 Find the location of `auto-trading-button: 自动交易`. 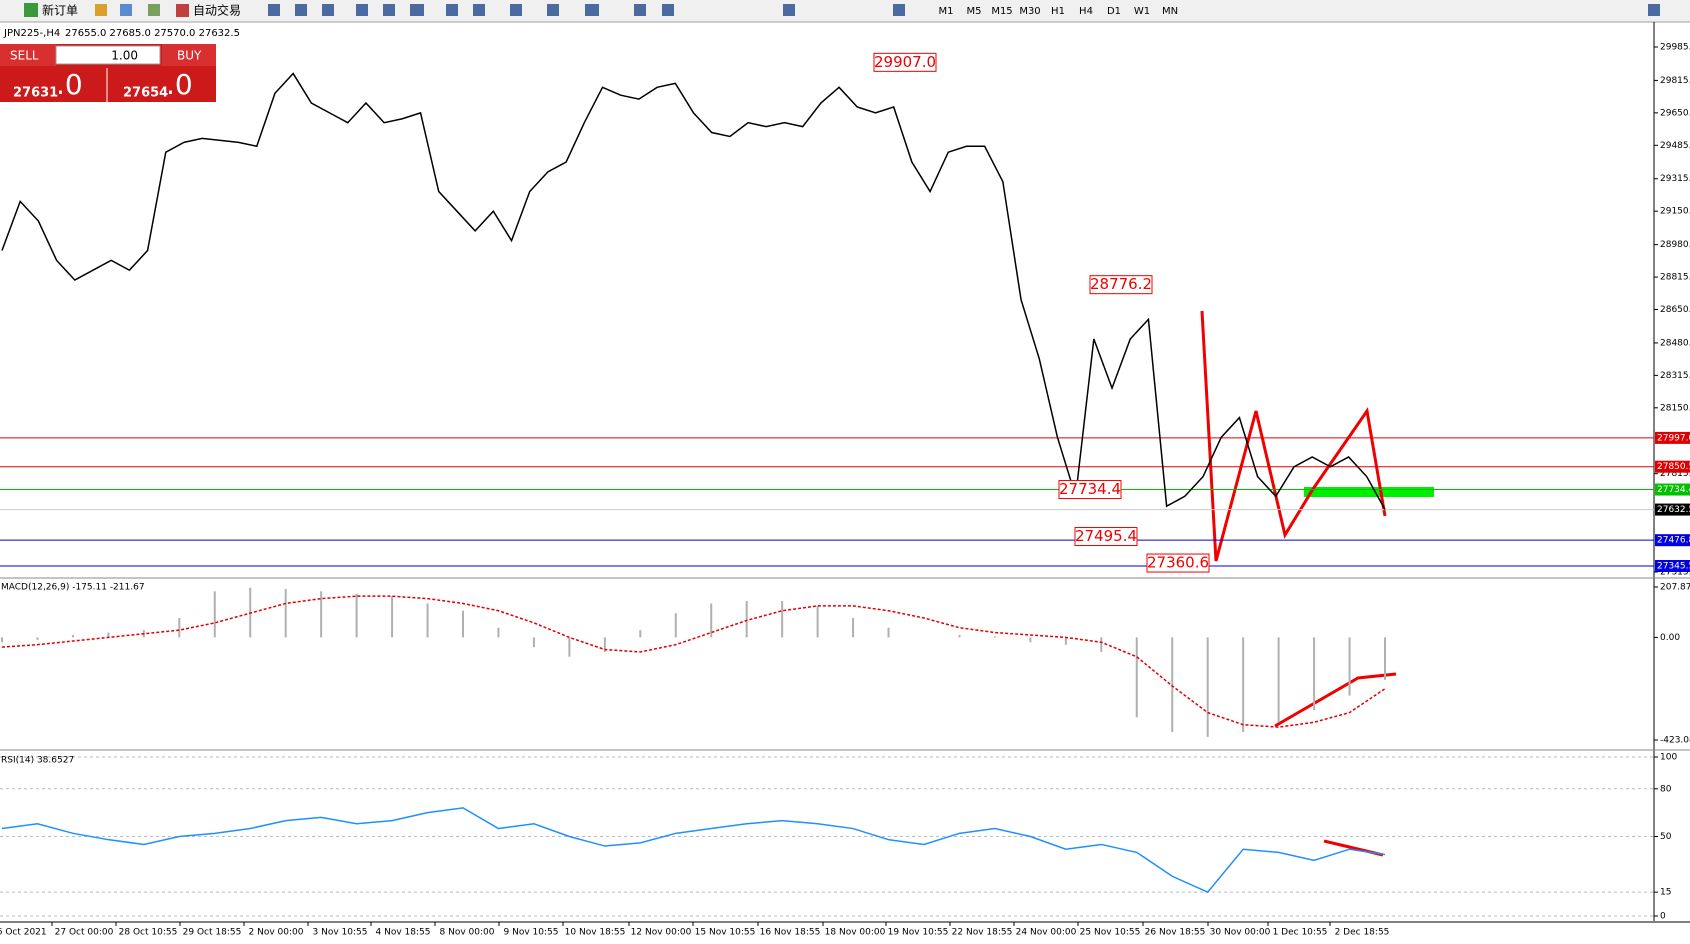

auto-trading-button: 自动交易 is located at coordinates (217, 10).